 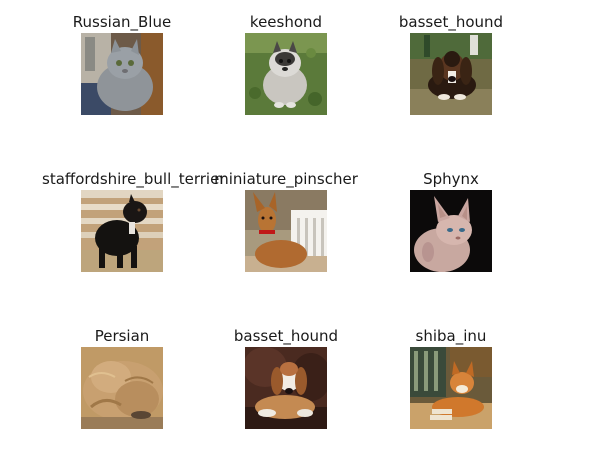 I want to click on pet-photo-persian, so click(x=122, y=388).